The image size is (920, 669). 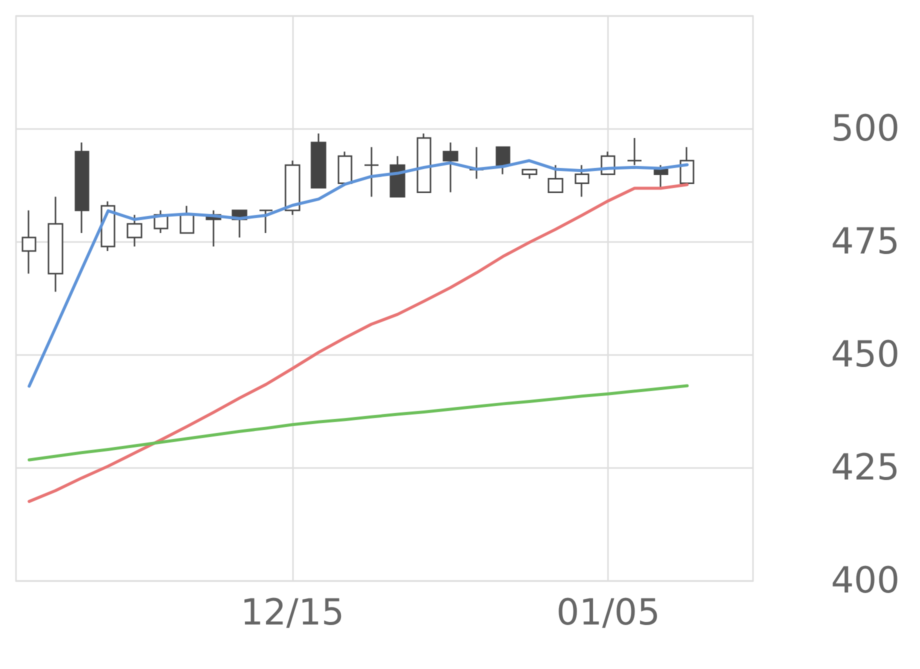 I want to click on y-tick-label: 425, so click(x=865, y=468).